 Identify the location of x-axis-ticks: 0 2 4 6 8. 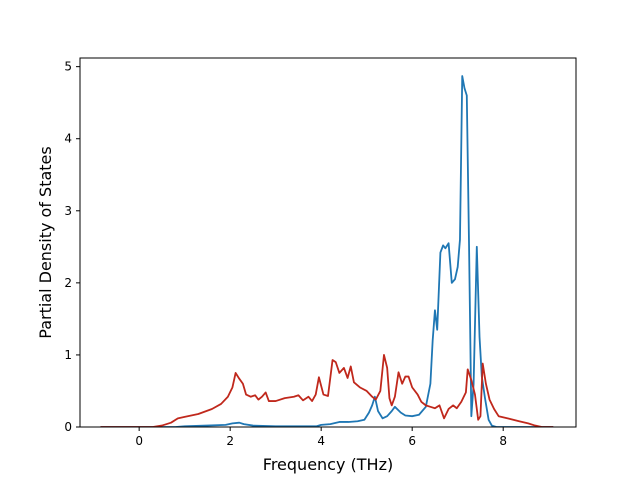
(321, 437).